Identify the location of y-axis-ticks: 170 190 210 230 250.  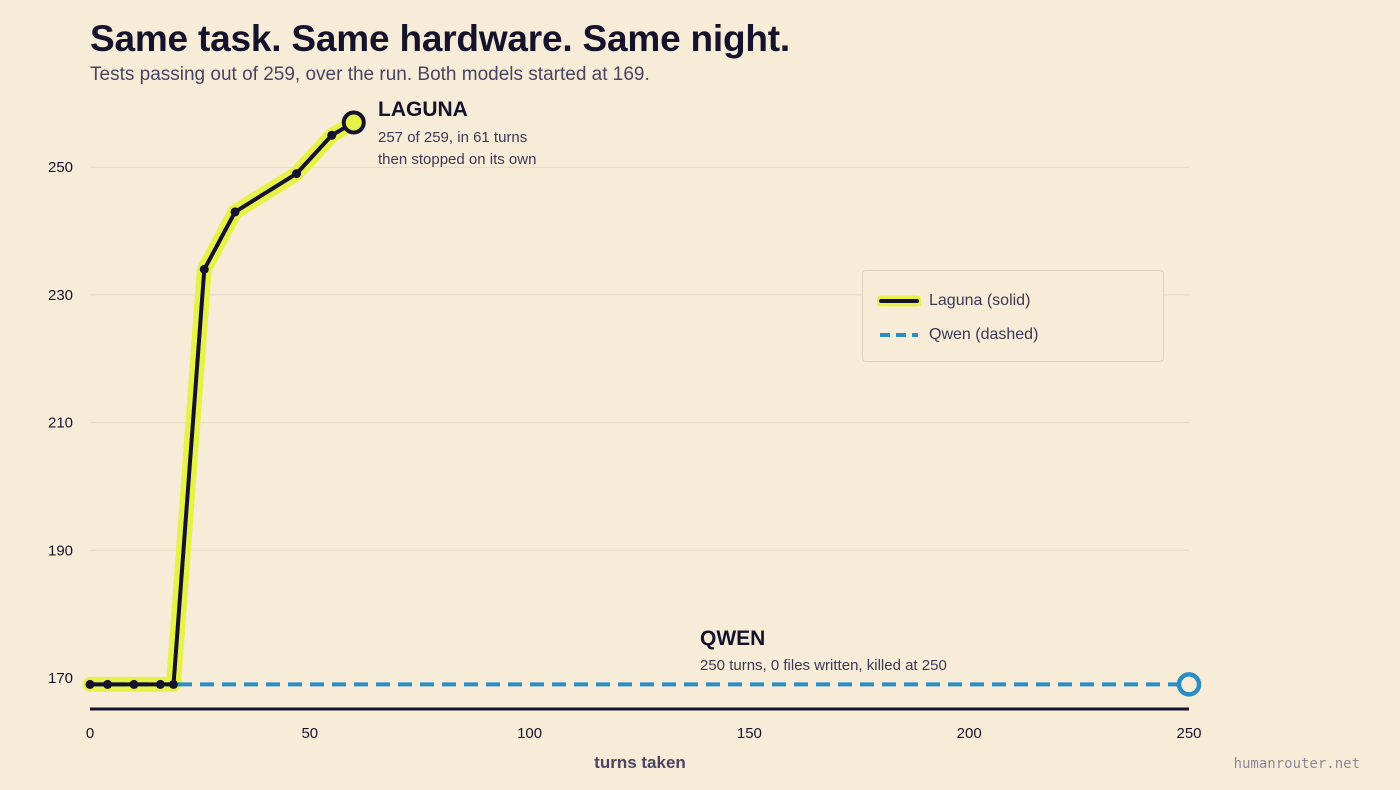
(60, 423).